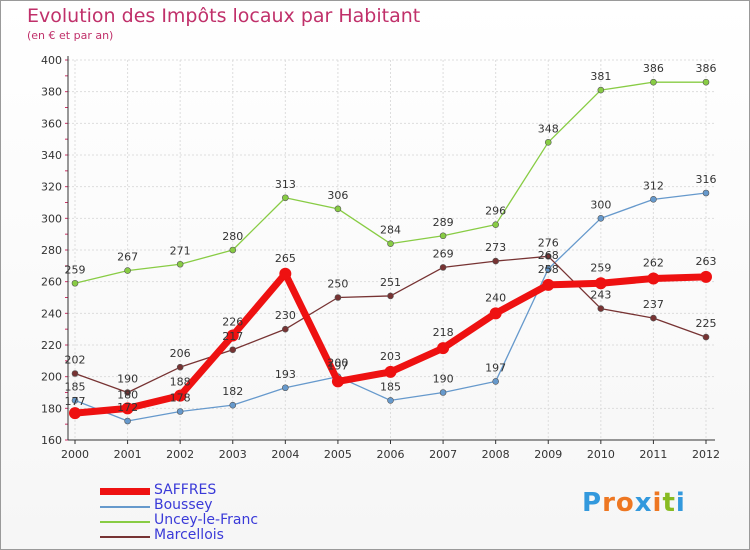 This screenshot has height=550, width=750. I want to click on x-tick-label: 2003, so click(233, 454).